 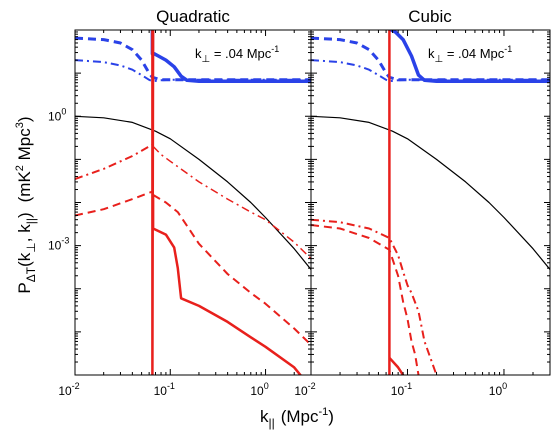 What do you see at coordinates (237, 54) in the screenshot?
I see `annotation-kperp-quadratic: k⊥ = .04 Mpc-1` at bounding box center [237, 54].